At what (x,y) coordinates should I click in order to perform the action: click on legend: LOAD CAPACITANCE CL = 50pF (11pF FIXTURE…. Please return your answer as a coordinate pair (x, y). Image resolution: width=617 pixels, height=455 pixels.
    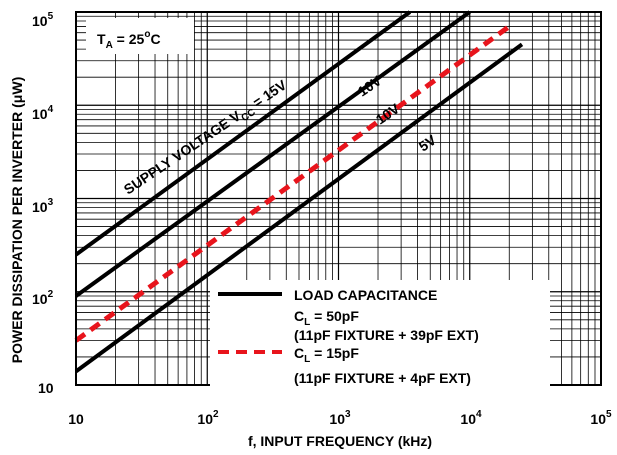
    Looking at the image, I should click on (380, 337).